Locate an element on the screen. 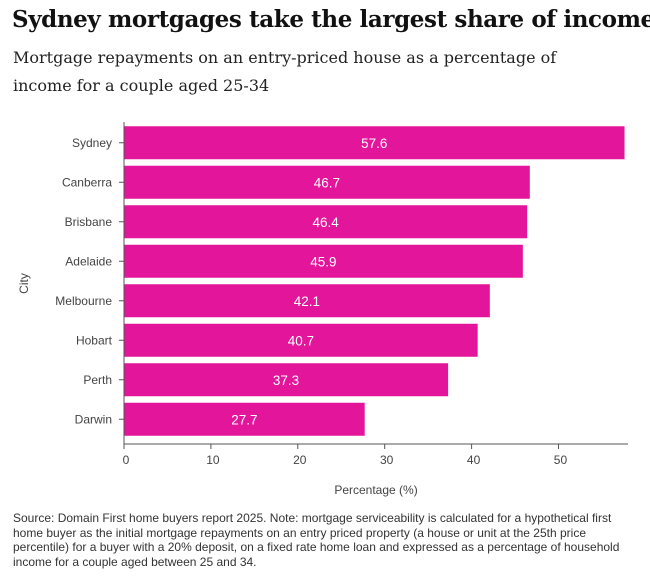  bar-sydney is located at coordinates (374, 143).